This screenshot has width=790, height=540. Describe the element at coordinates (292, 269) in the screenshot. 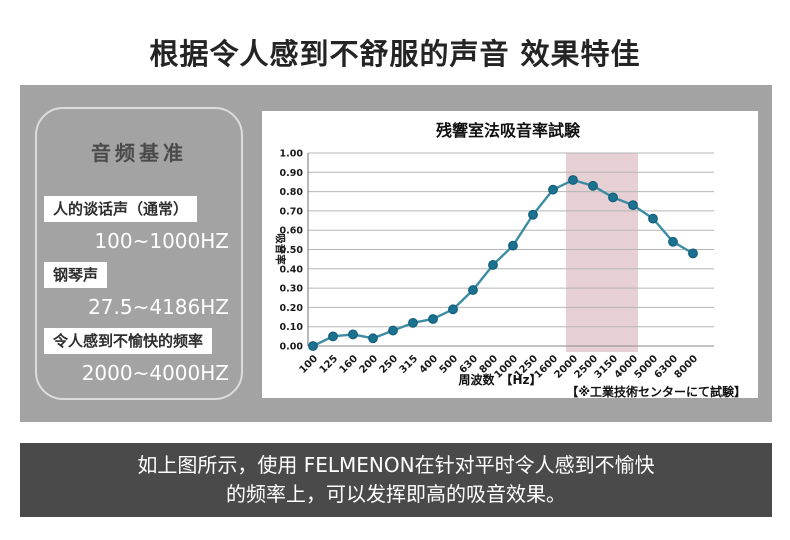

I see `y-tick-label: 0.40` at that location.